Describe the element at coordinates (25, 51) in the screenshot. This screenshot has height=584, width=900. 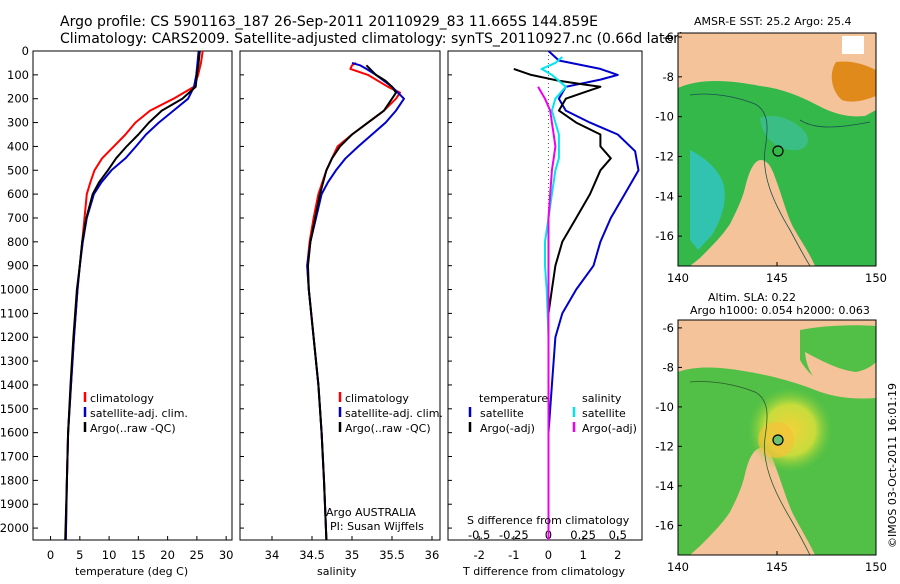
I see `depth-tick-label: 0` at that location.